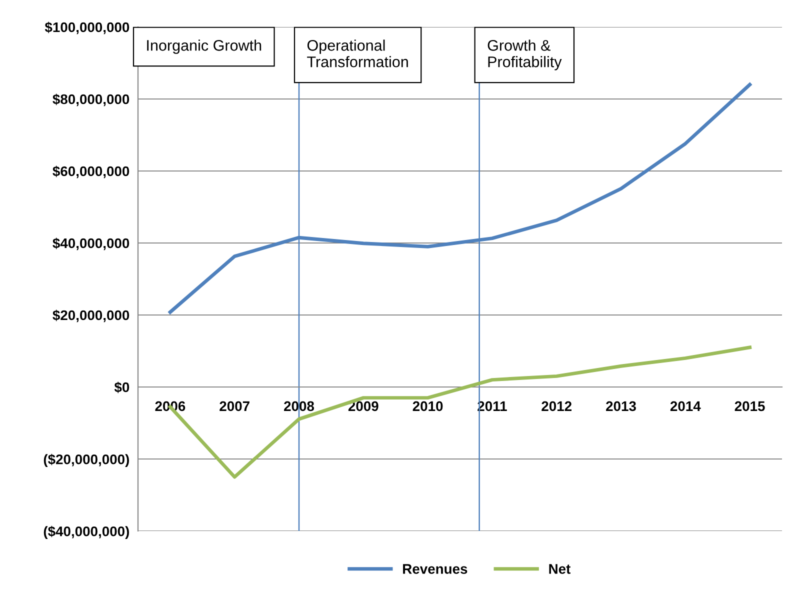 The height and width of the screenshot is (592, 798). I want to click on x-tick-label: 2007, so click(235, 406).